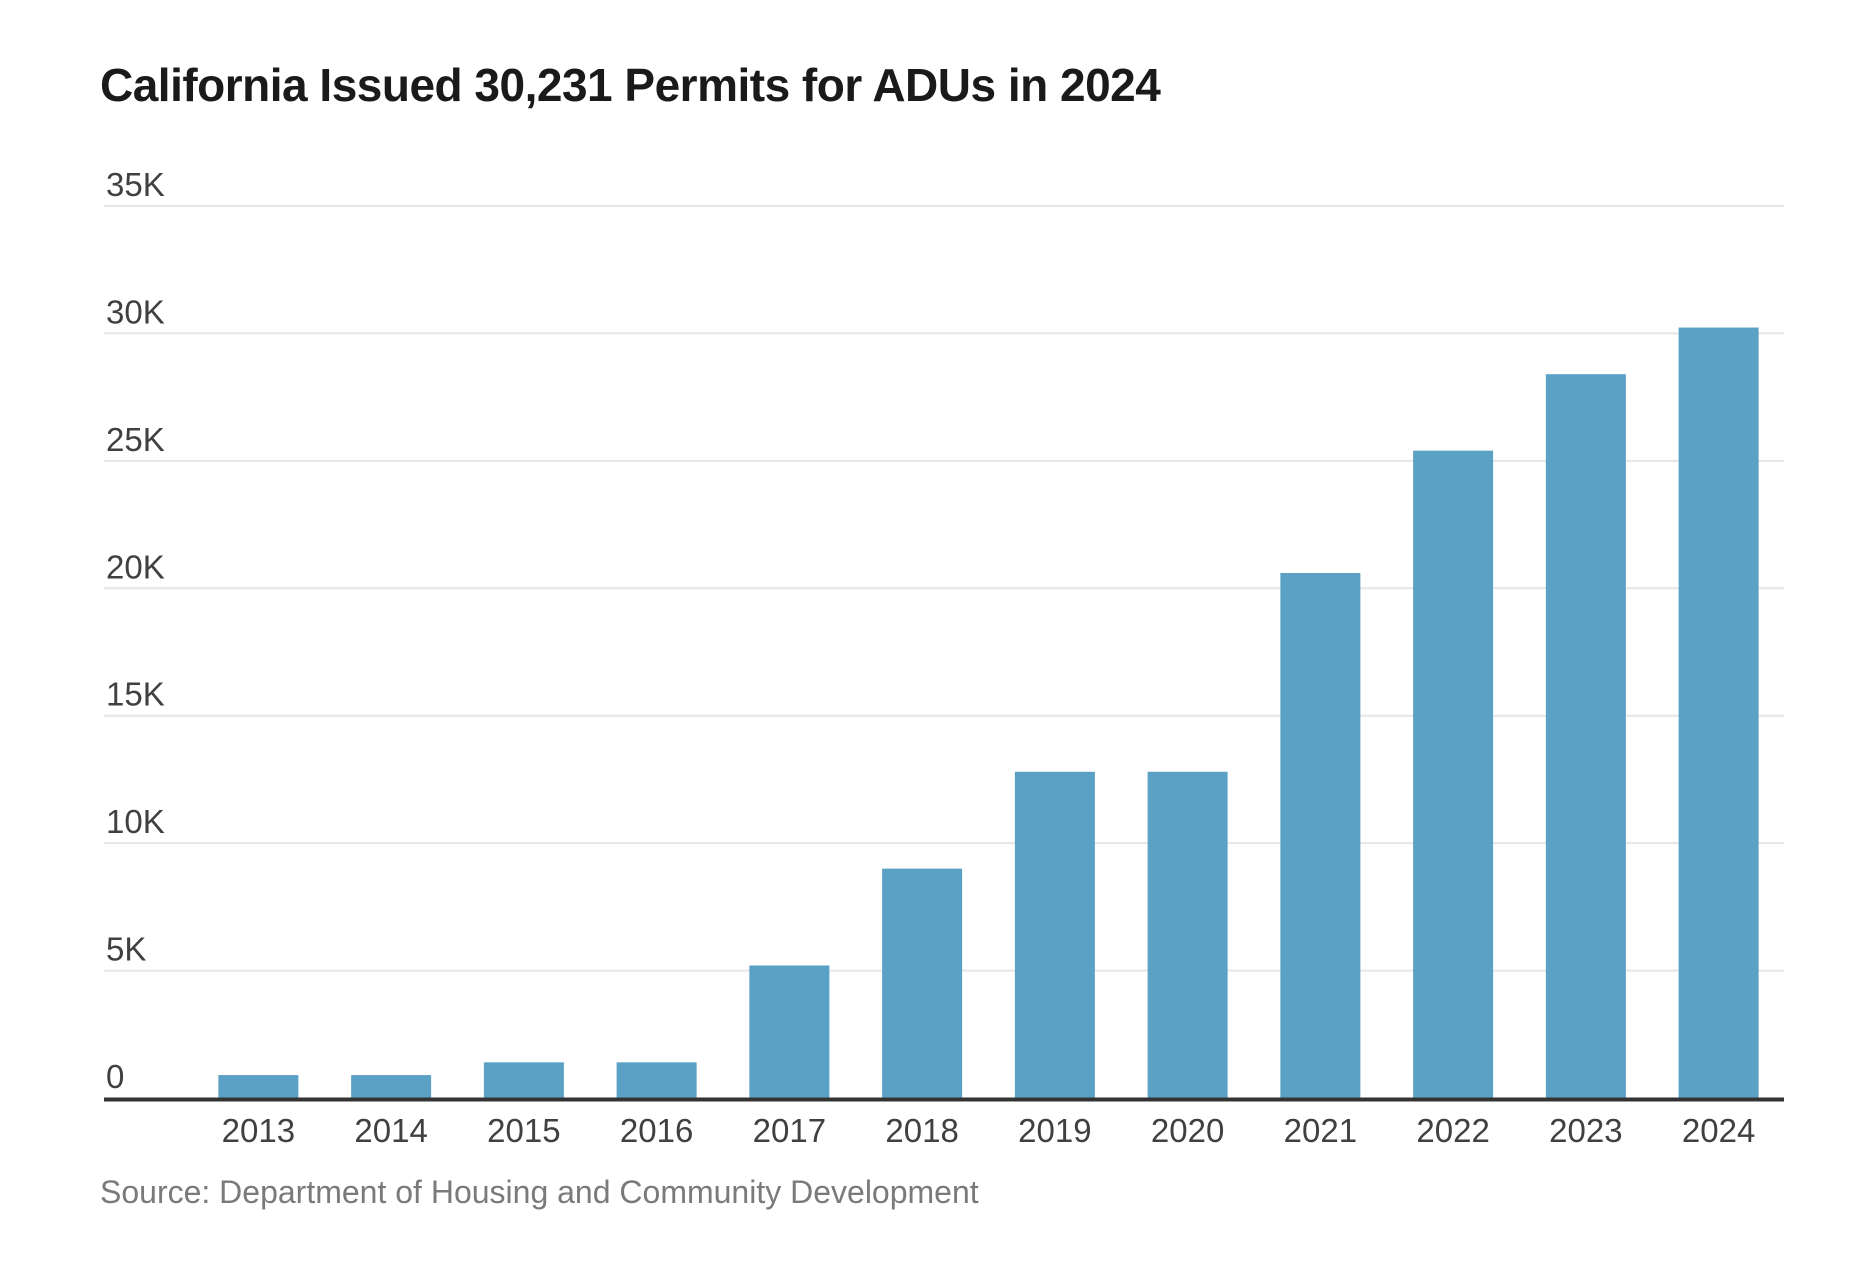 Image resolution: width=1866 pixels, height=1264 pixels. What do you see at coordinates (789, 1031) in the screenshot?
I see `bar-2017` at bounding box center [789, 1031].